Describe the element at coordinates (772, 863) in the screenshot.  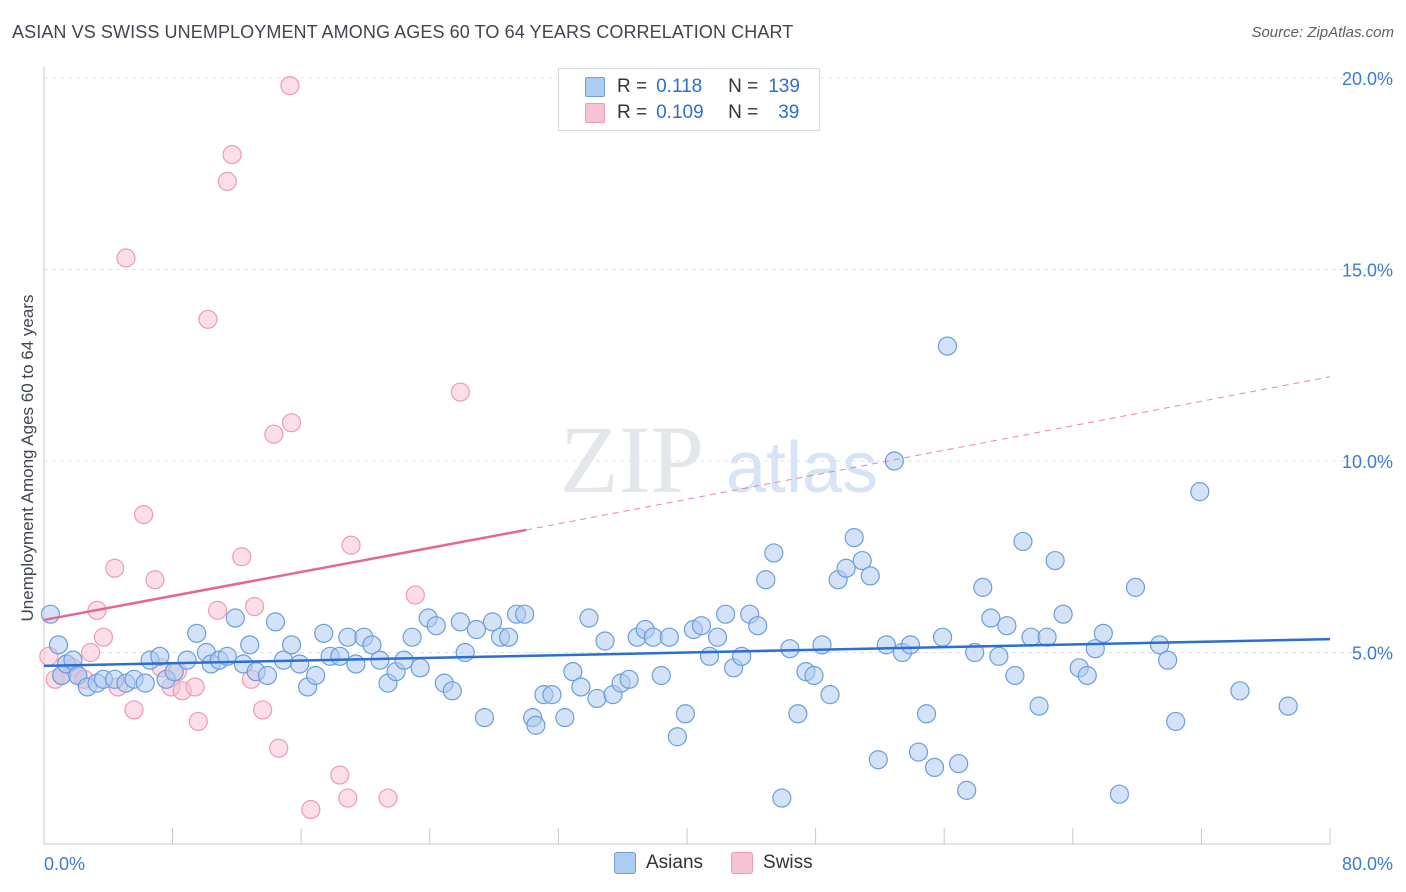
I see `legend-item-swiss: Swiss` at that location.